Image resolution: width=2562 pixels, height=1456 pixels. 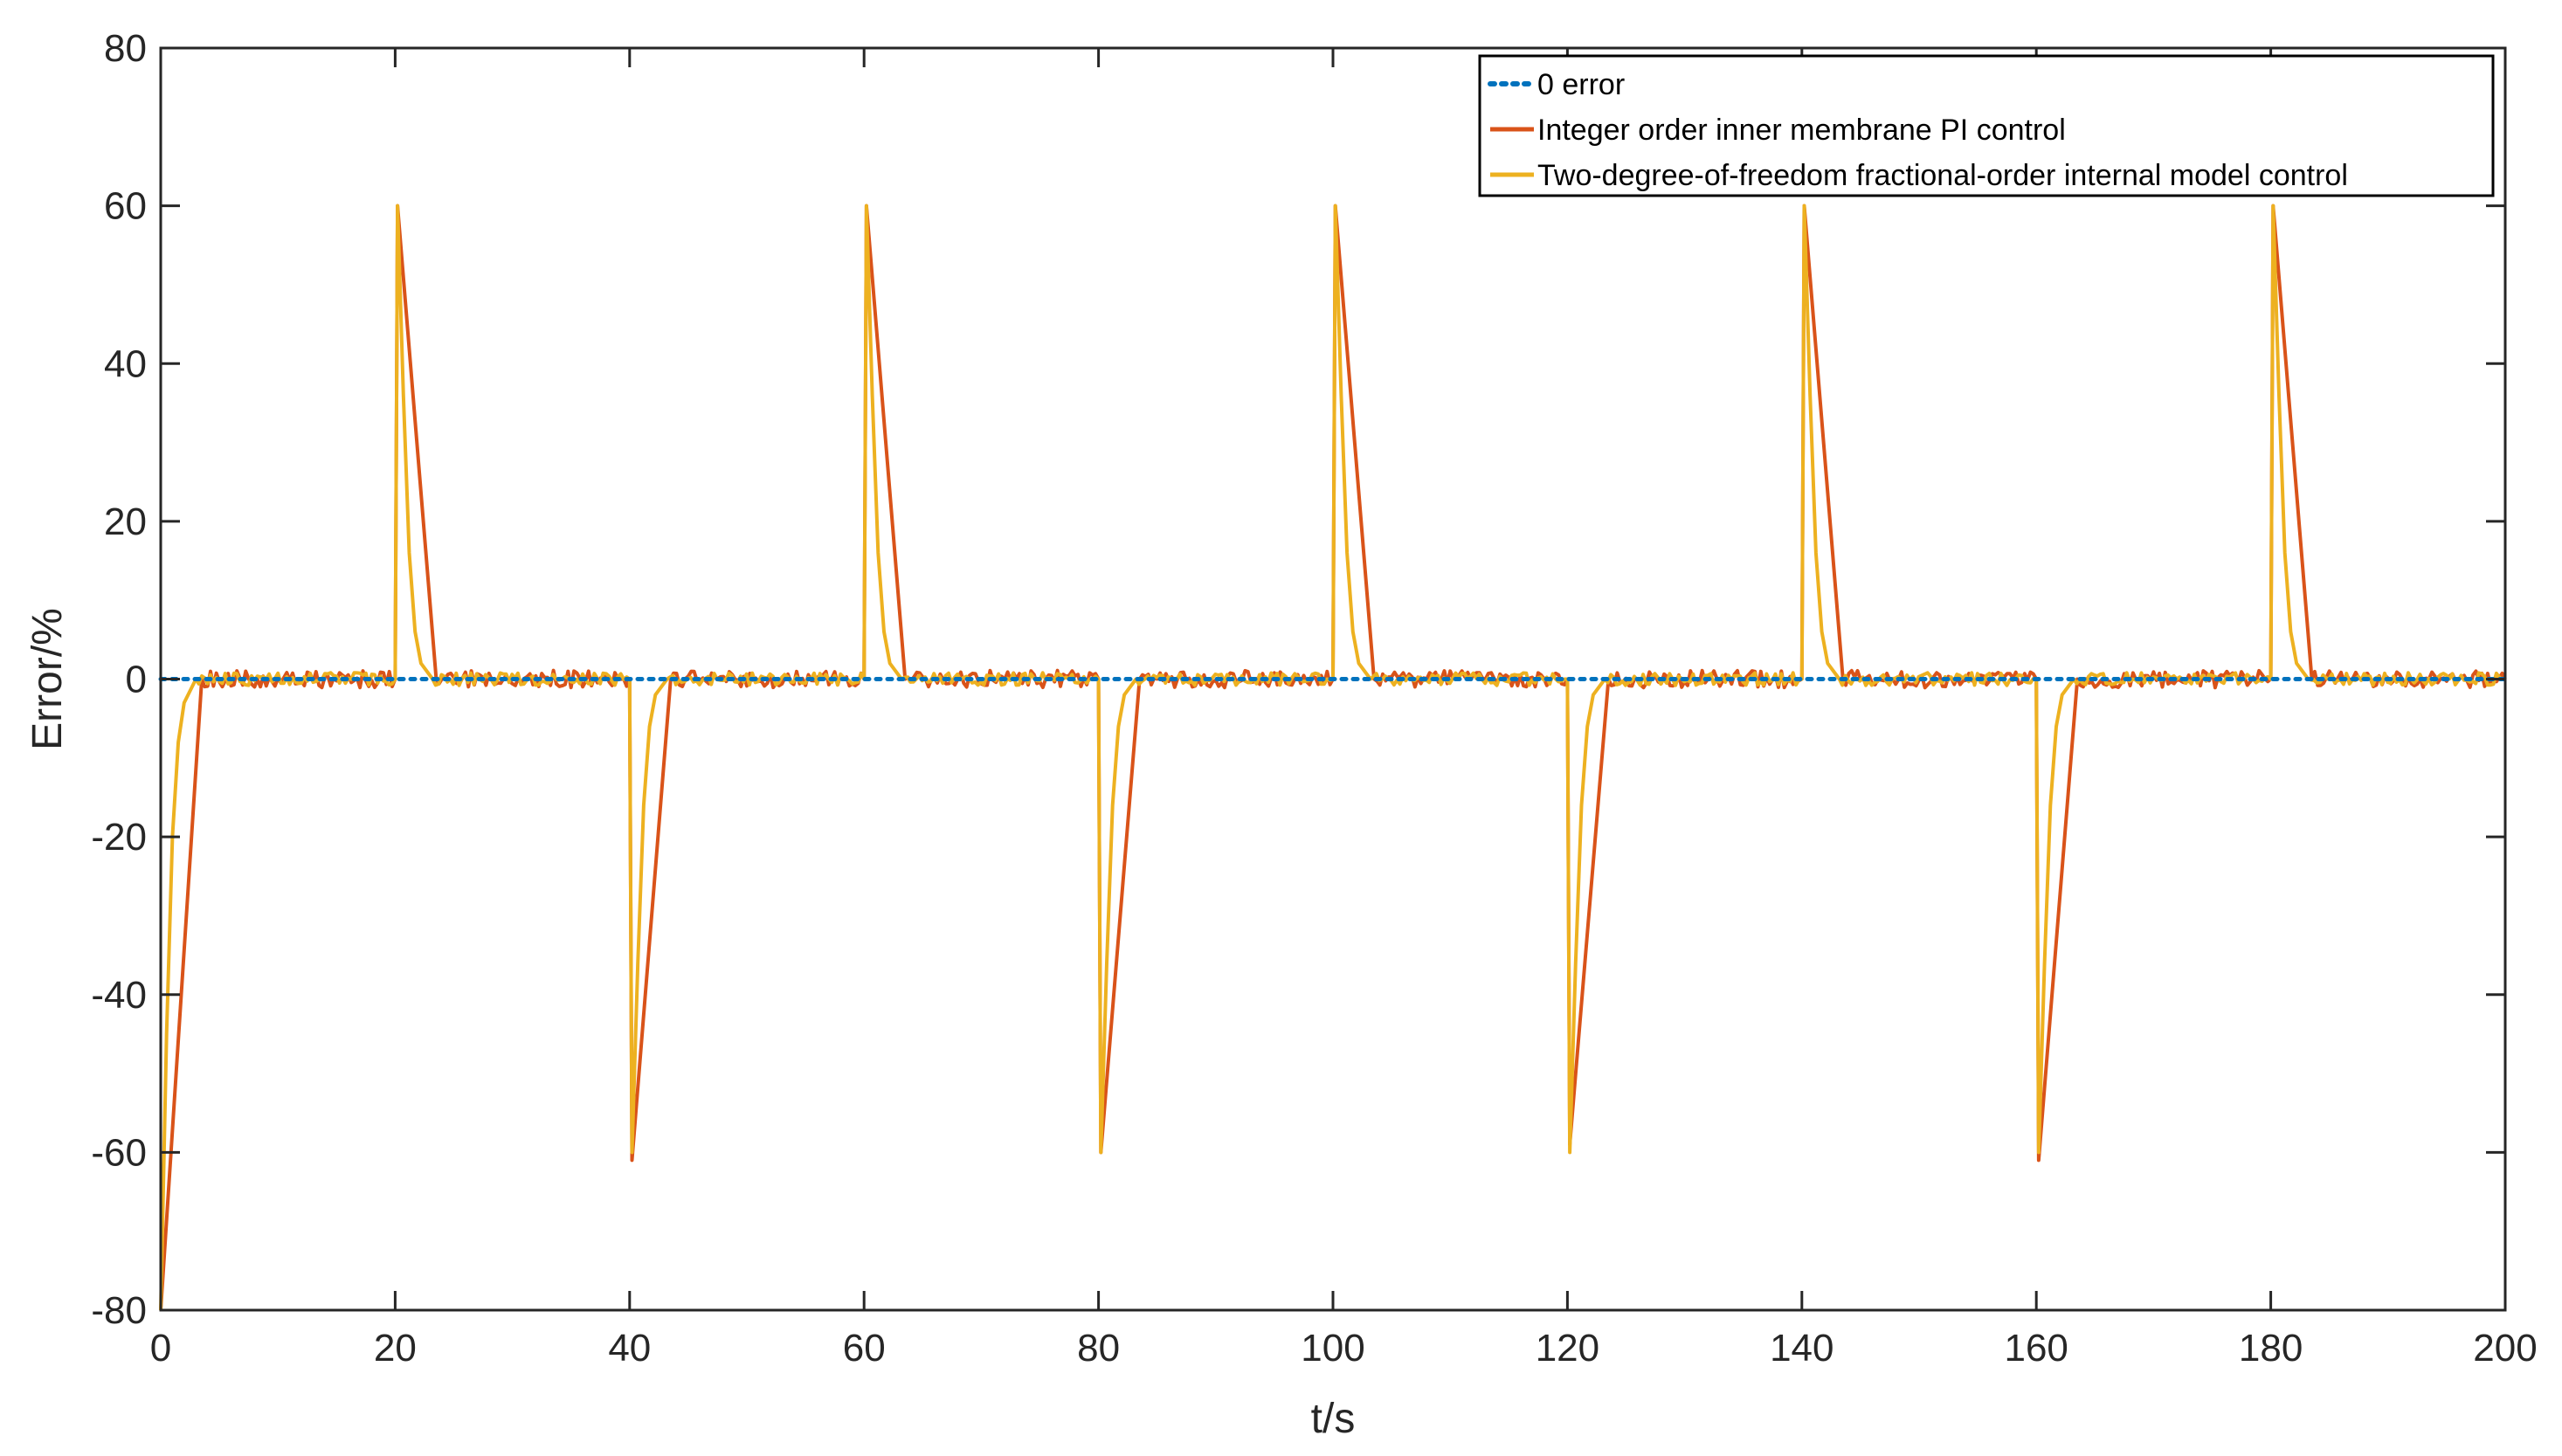 I want to click on y-tick-label: 20, so click(x=125, y=521).